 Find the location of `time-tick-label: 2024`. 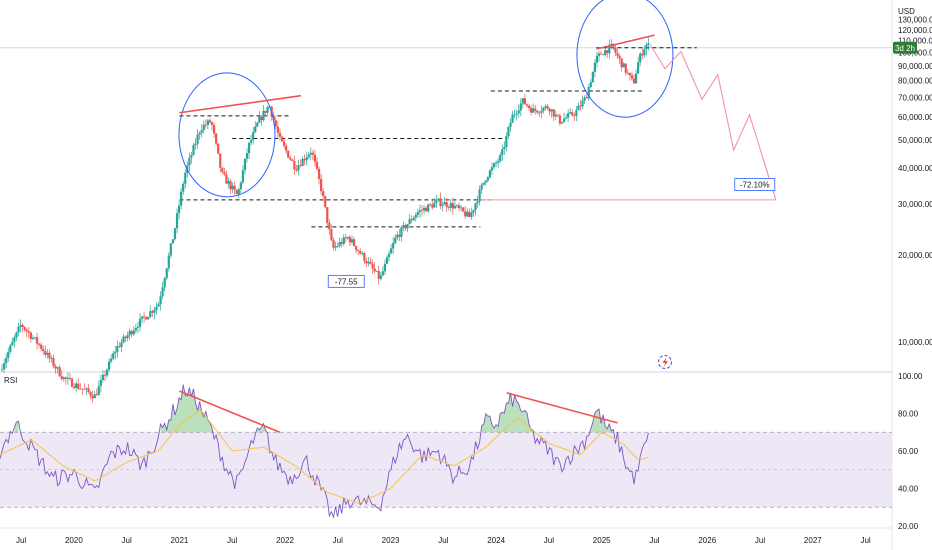

time-tick-label: 2024 is located at coordinates (496, 540).